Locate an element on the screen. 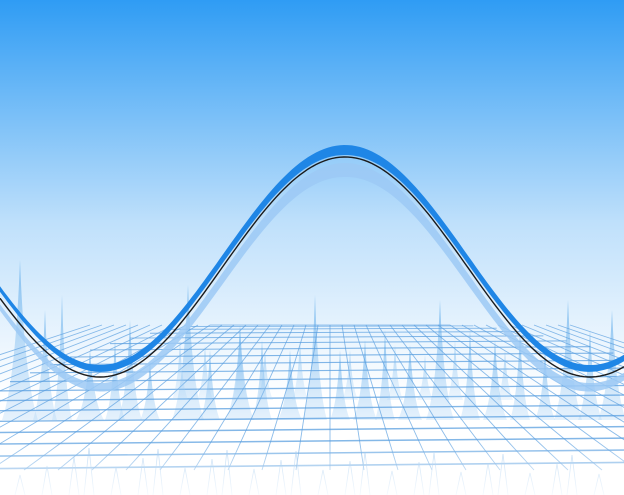 This screenshot has width=624, height=495. foreground-peaks is located at coordinates (342, 365).